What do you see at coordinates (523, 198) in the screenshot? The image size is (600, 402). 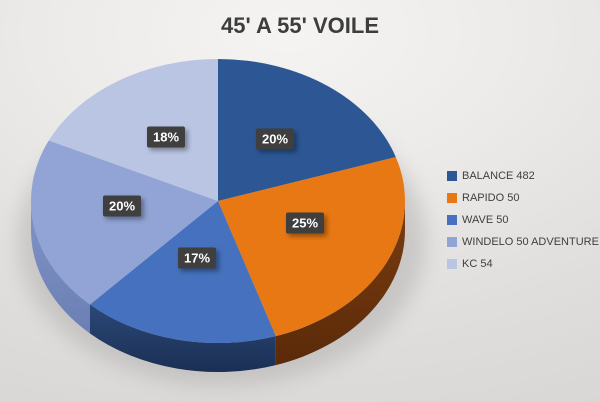 I see `legend-item-rapido-50: RAPIDO 50` at bounding box center [523, 198].